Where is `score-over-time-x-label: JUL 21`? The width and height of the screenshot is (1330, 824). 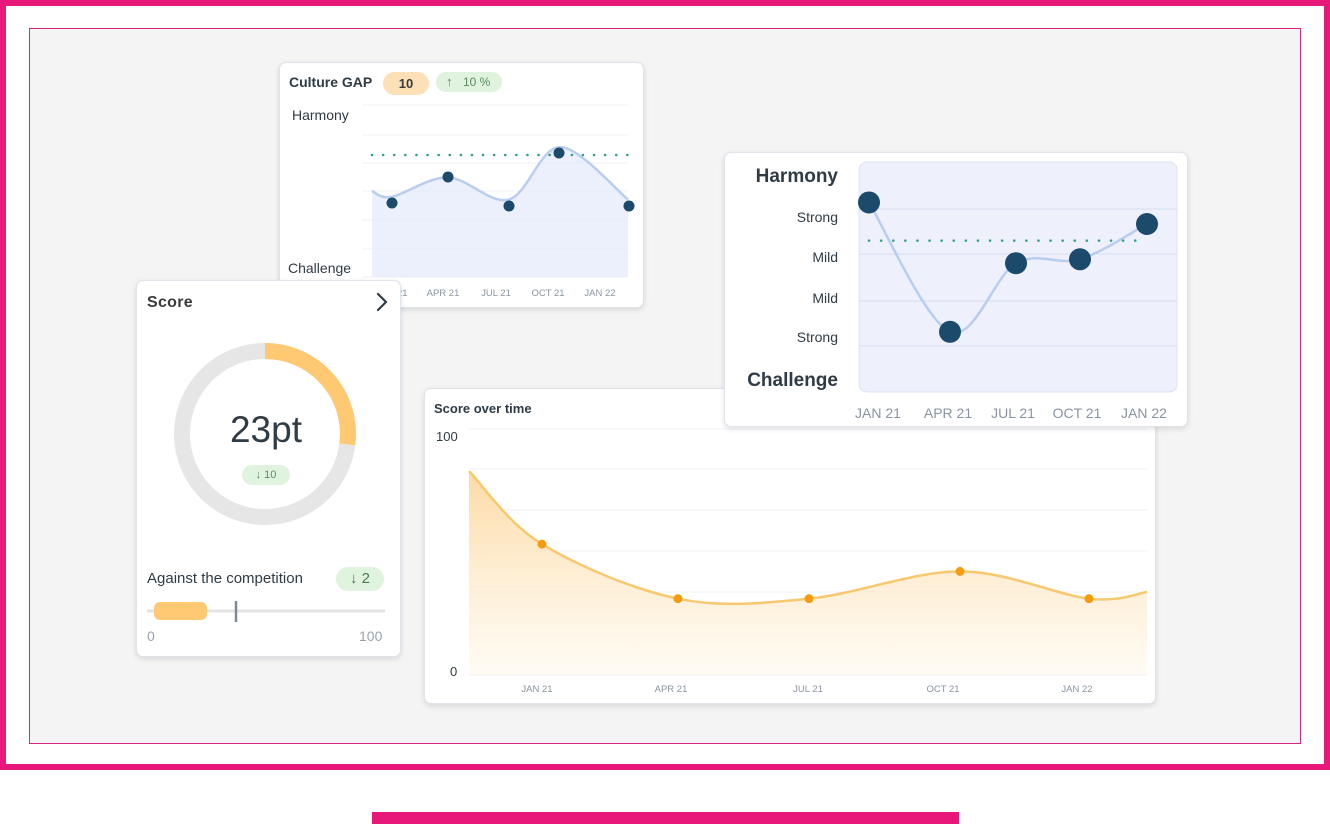 score-over-time-x-label: JUL 21 is located at coordinates (808, 689).